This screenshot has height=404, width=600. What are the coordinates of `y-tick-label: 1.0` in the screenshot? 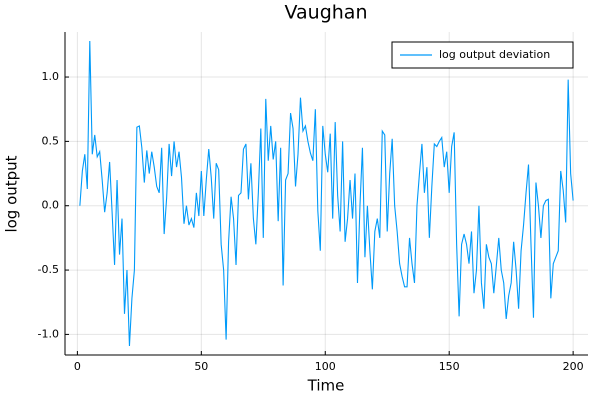 It's located at (51, 76).